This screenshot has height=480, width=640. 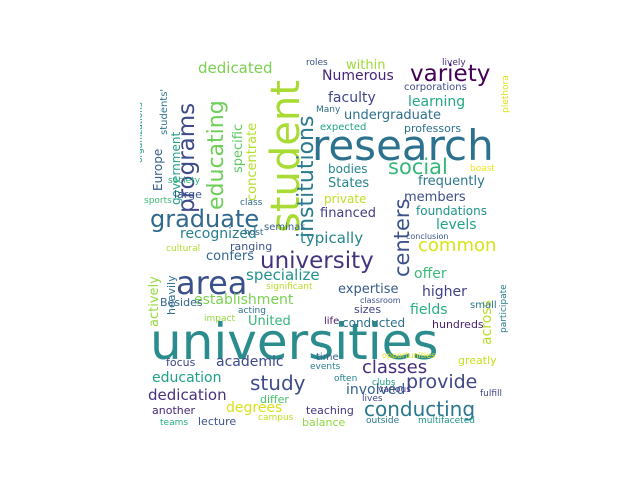 What do you see at coordinates (332, 321) in the screenshot?
I see `cloud-word: life` at bounding box center [332, 321].